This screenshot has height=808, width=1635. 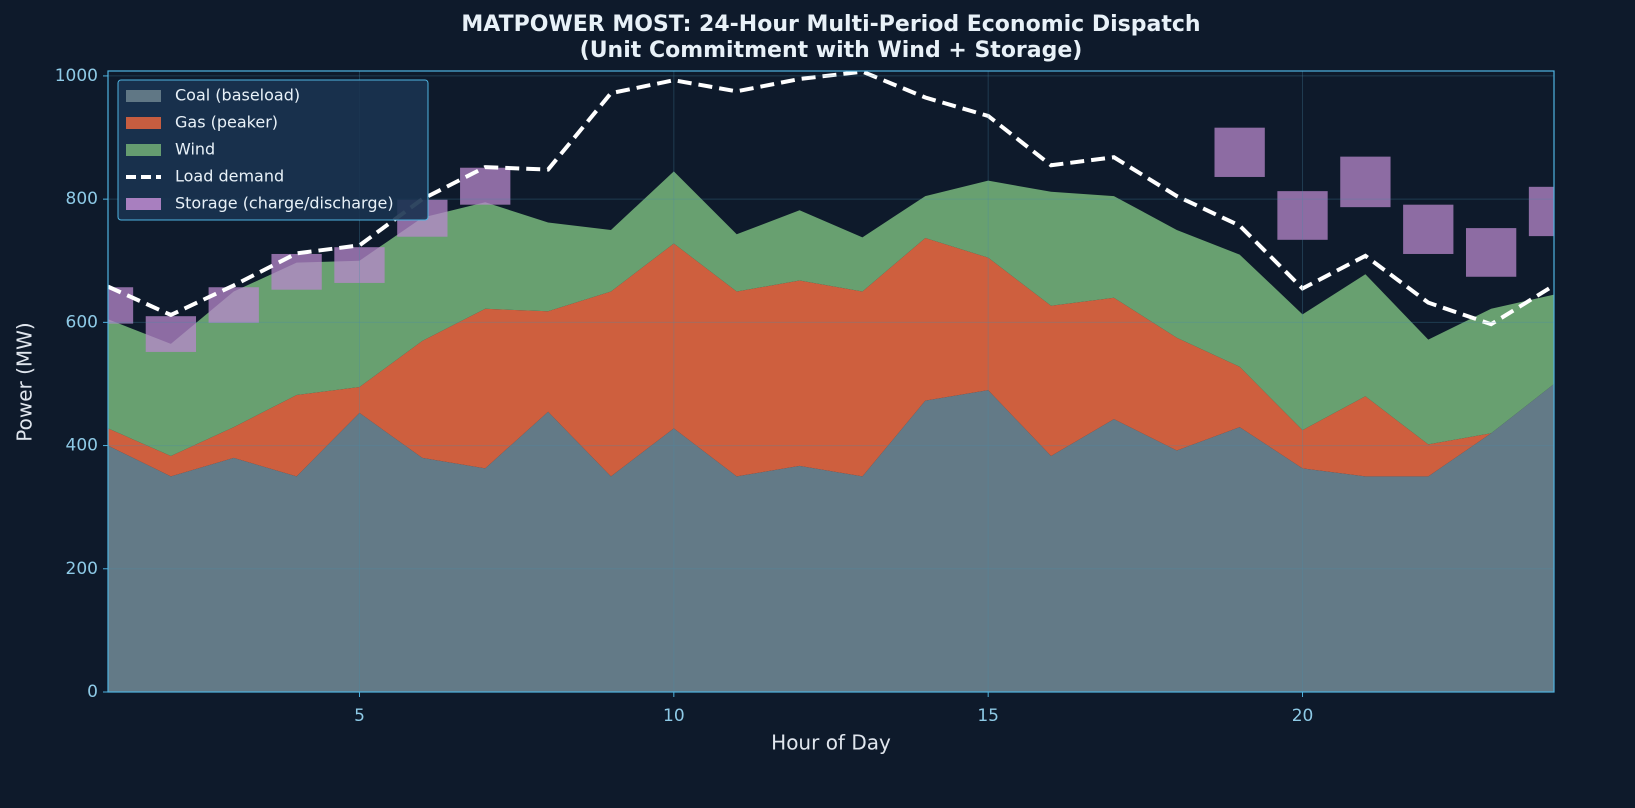 I want to click on y-tick-label: 400, so click(x=82, y=446).